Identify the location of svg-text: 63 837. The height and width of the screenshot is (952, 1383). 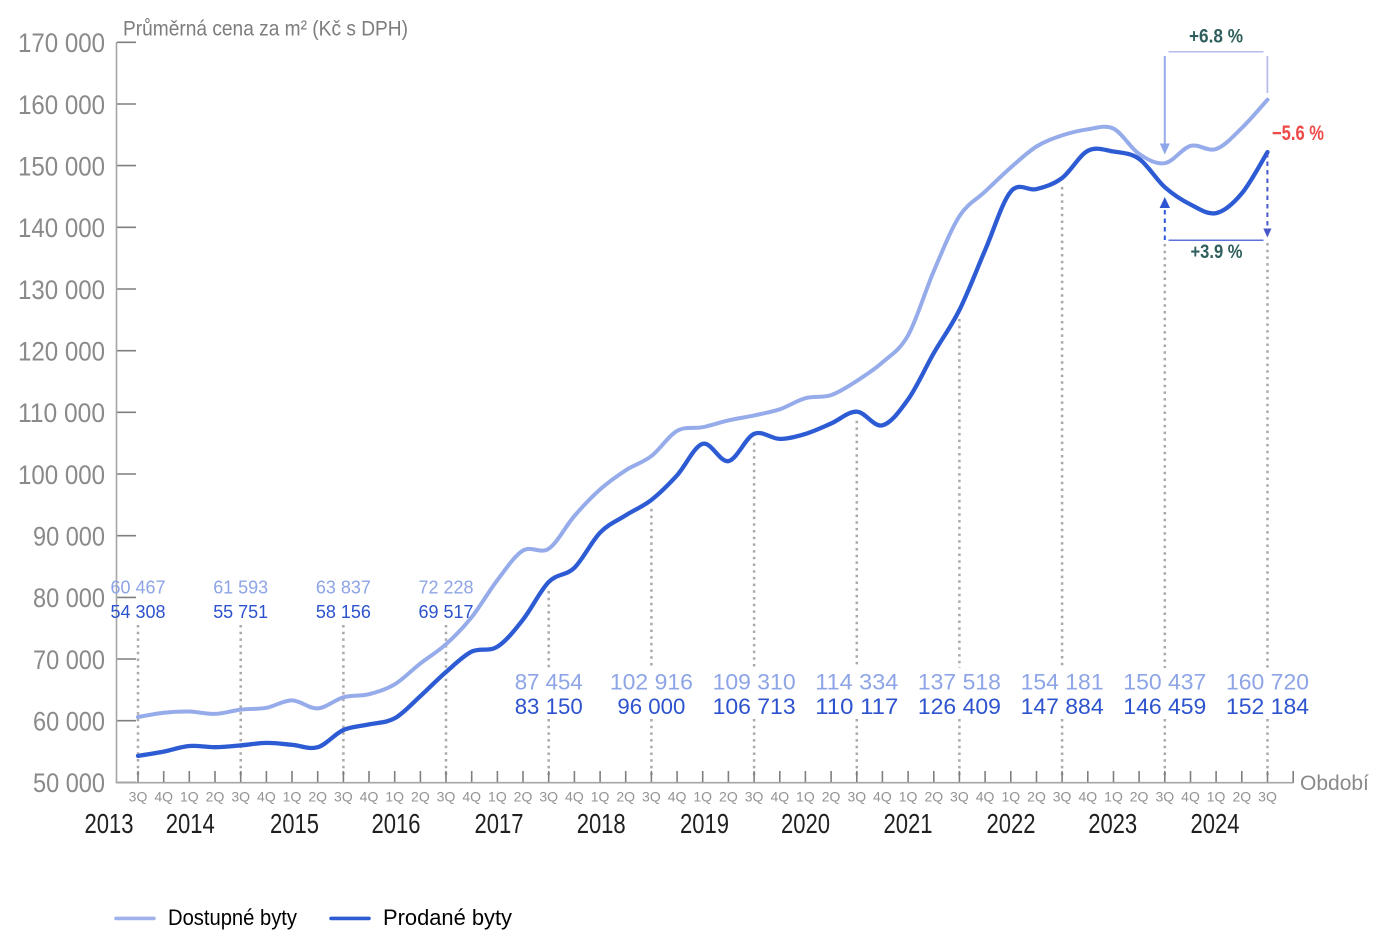
(343, 588).